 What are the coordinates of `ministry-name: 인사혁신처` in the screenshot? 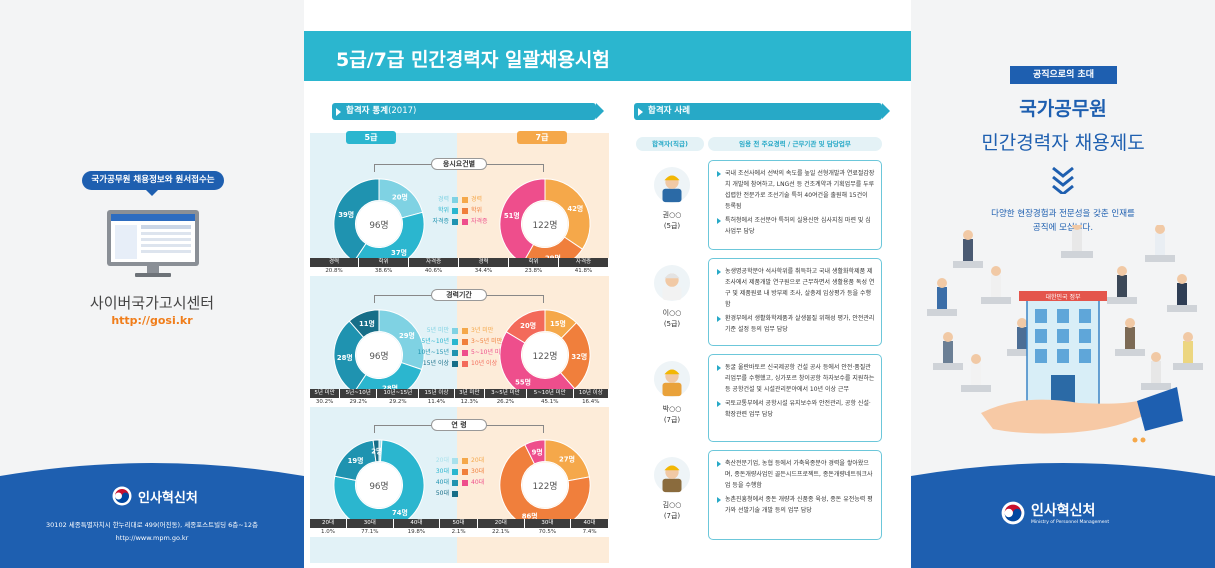 It's located at (1063, 511).